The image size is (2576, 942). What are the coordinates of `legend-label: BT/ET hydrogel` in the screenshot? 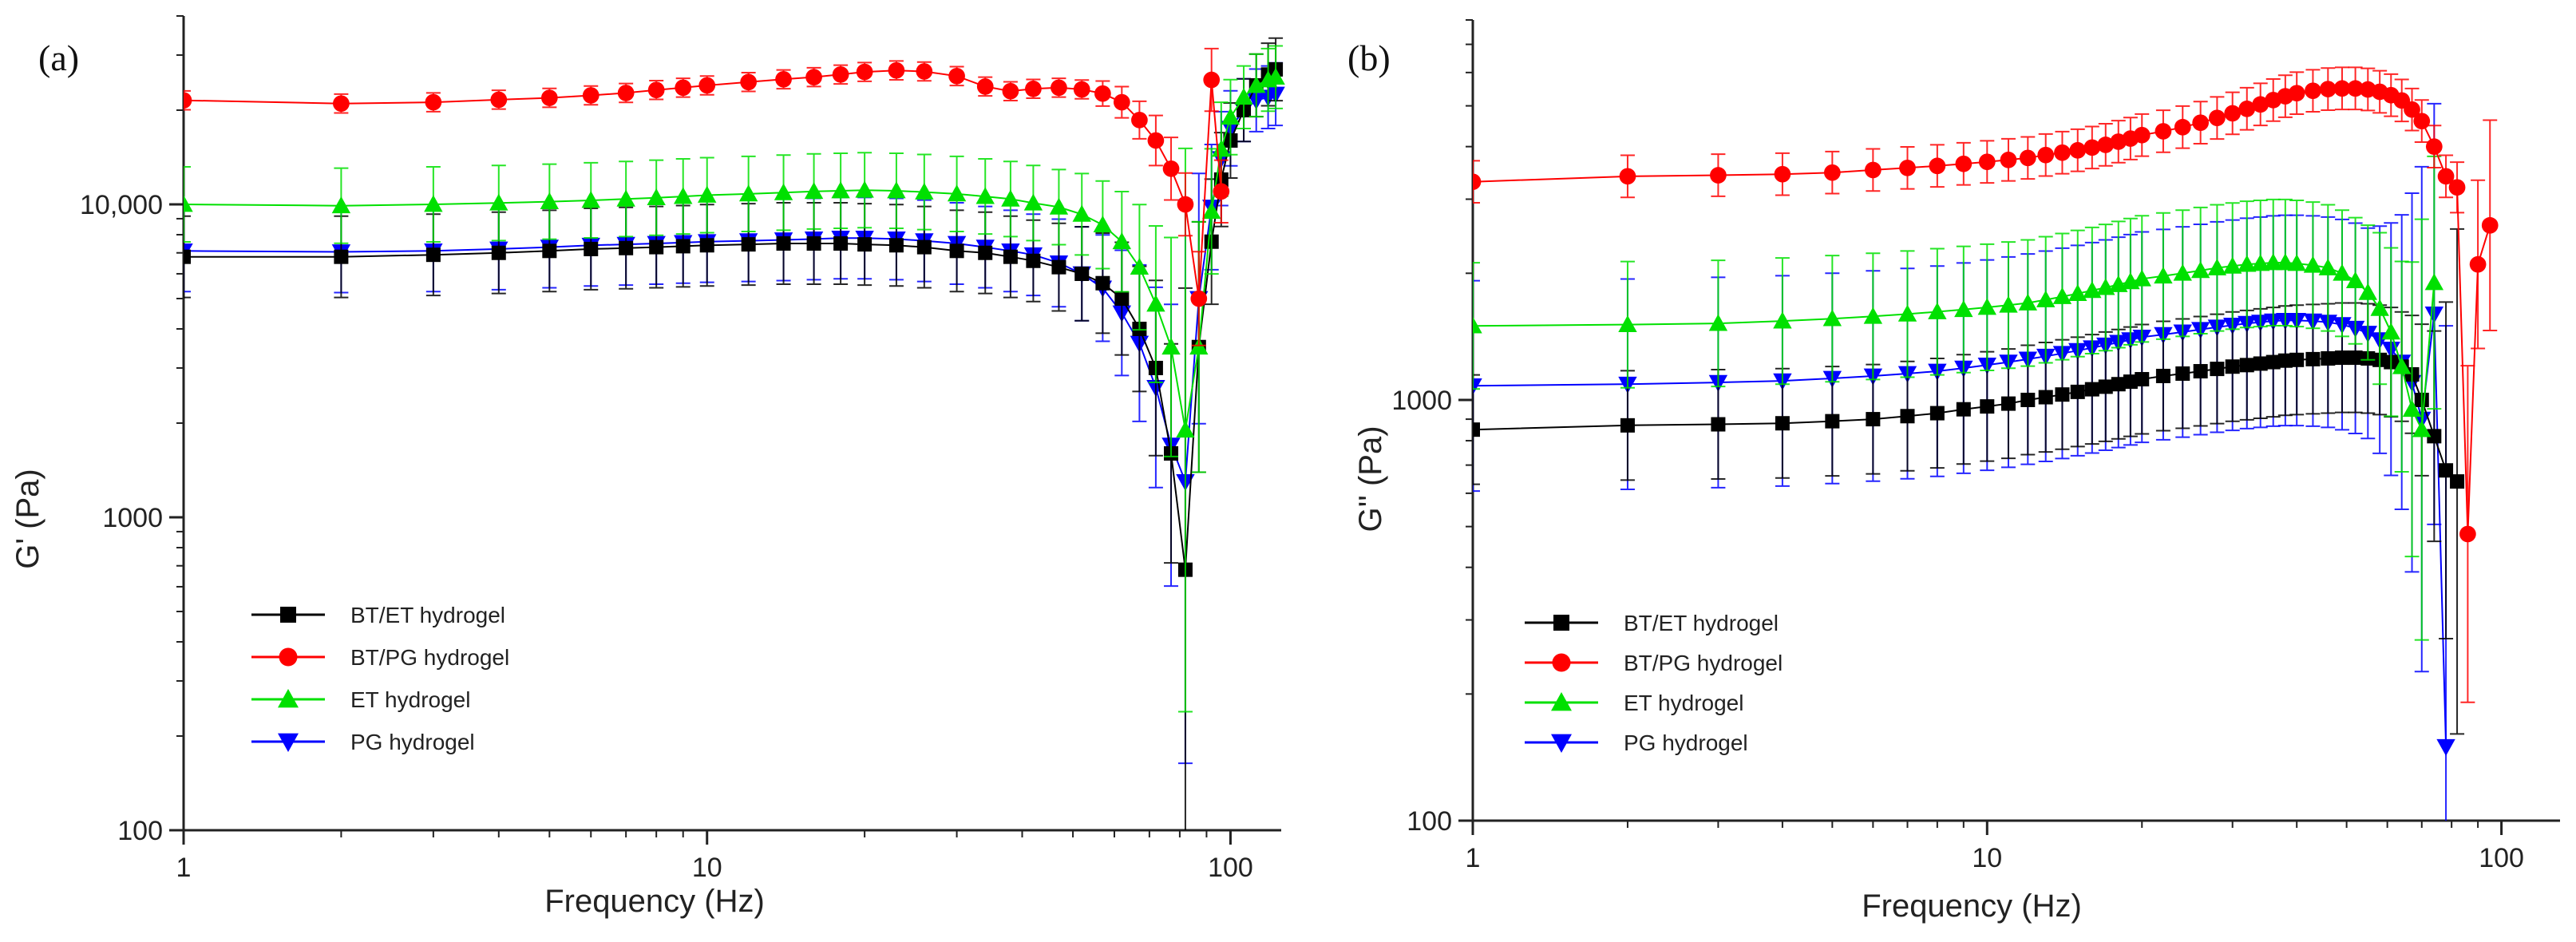 It's located at (1702, 623).